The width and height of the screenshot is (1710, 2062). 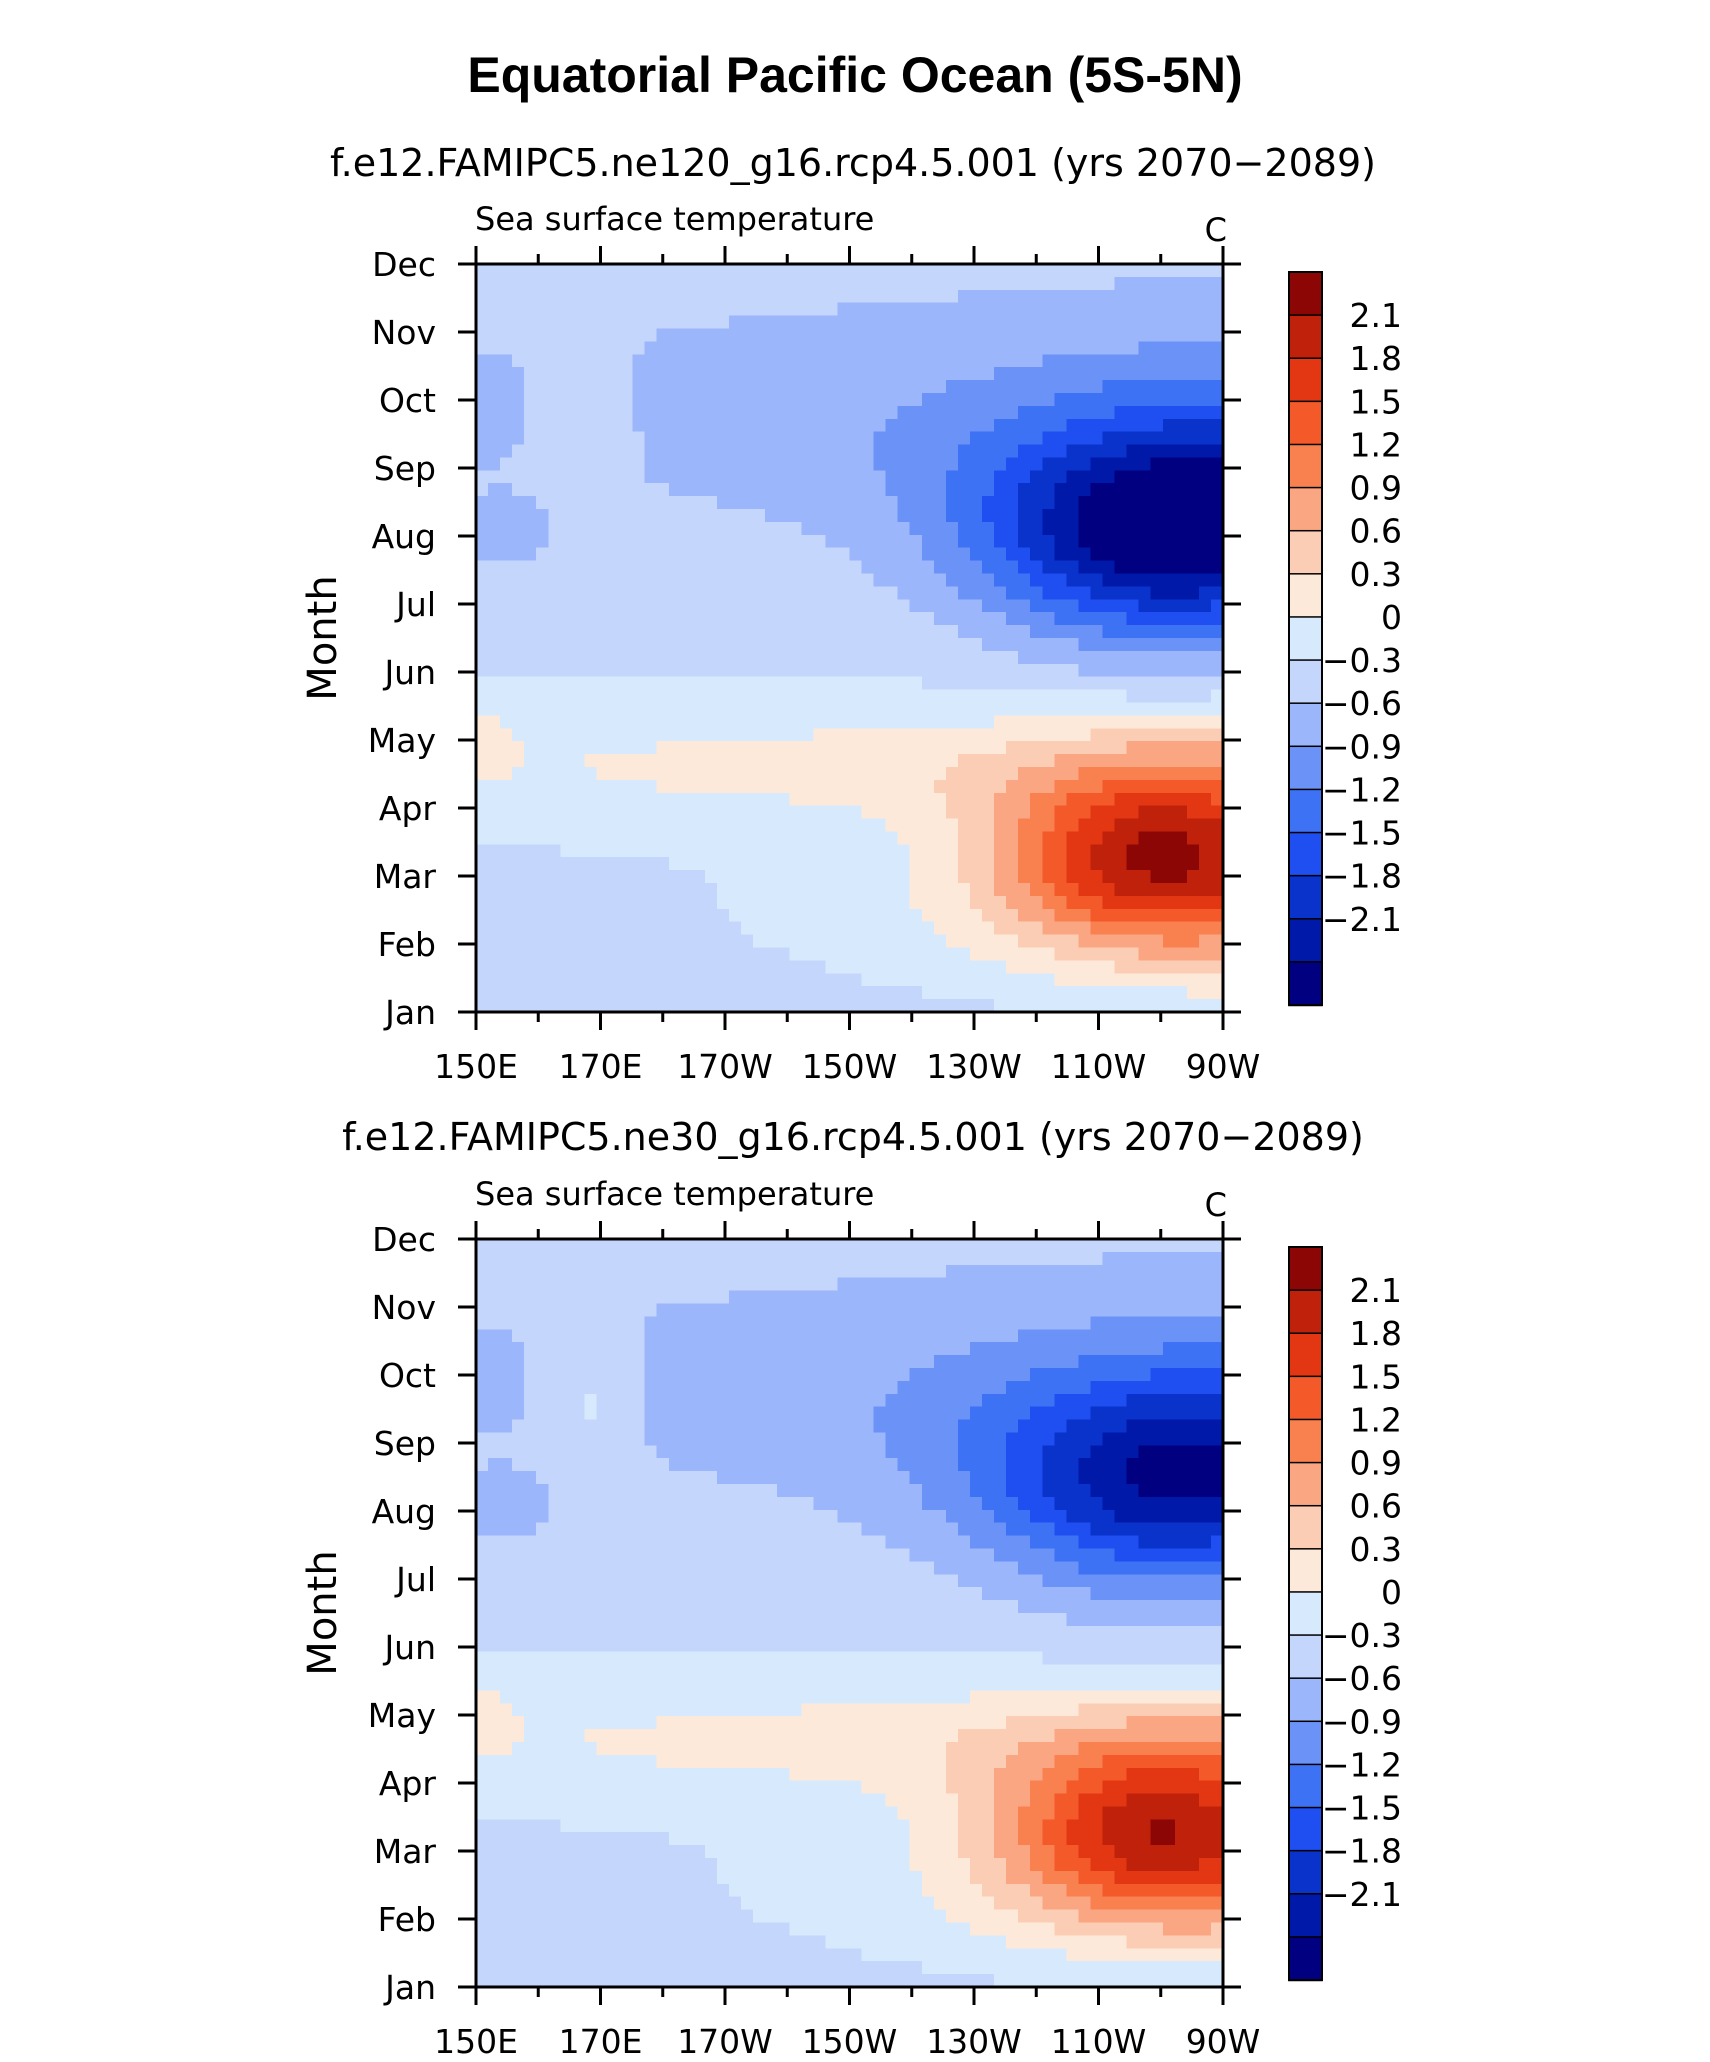 I want to click on colorbar-label: −0.3, so click(x=1362, y=660).